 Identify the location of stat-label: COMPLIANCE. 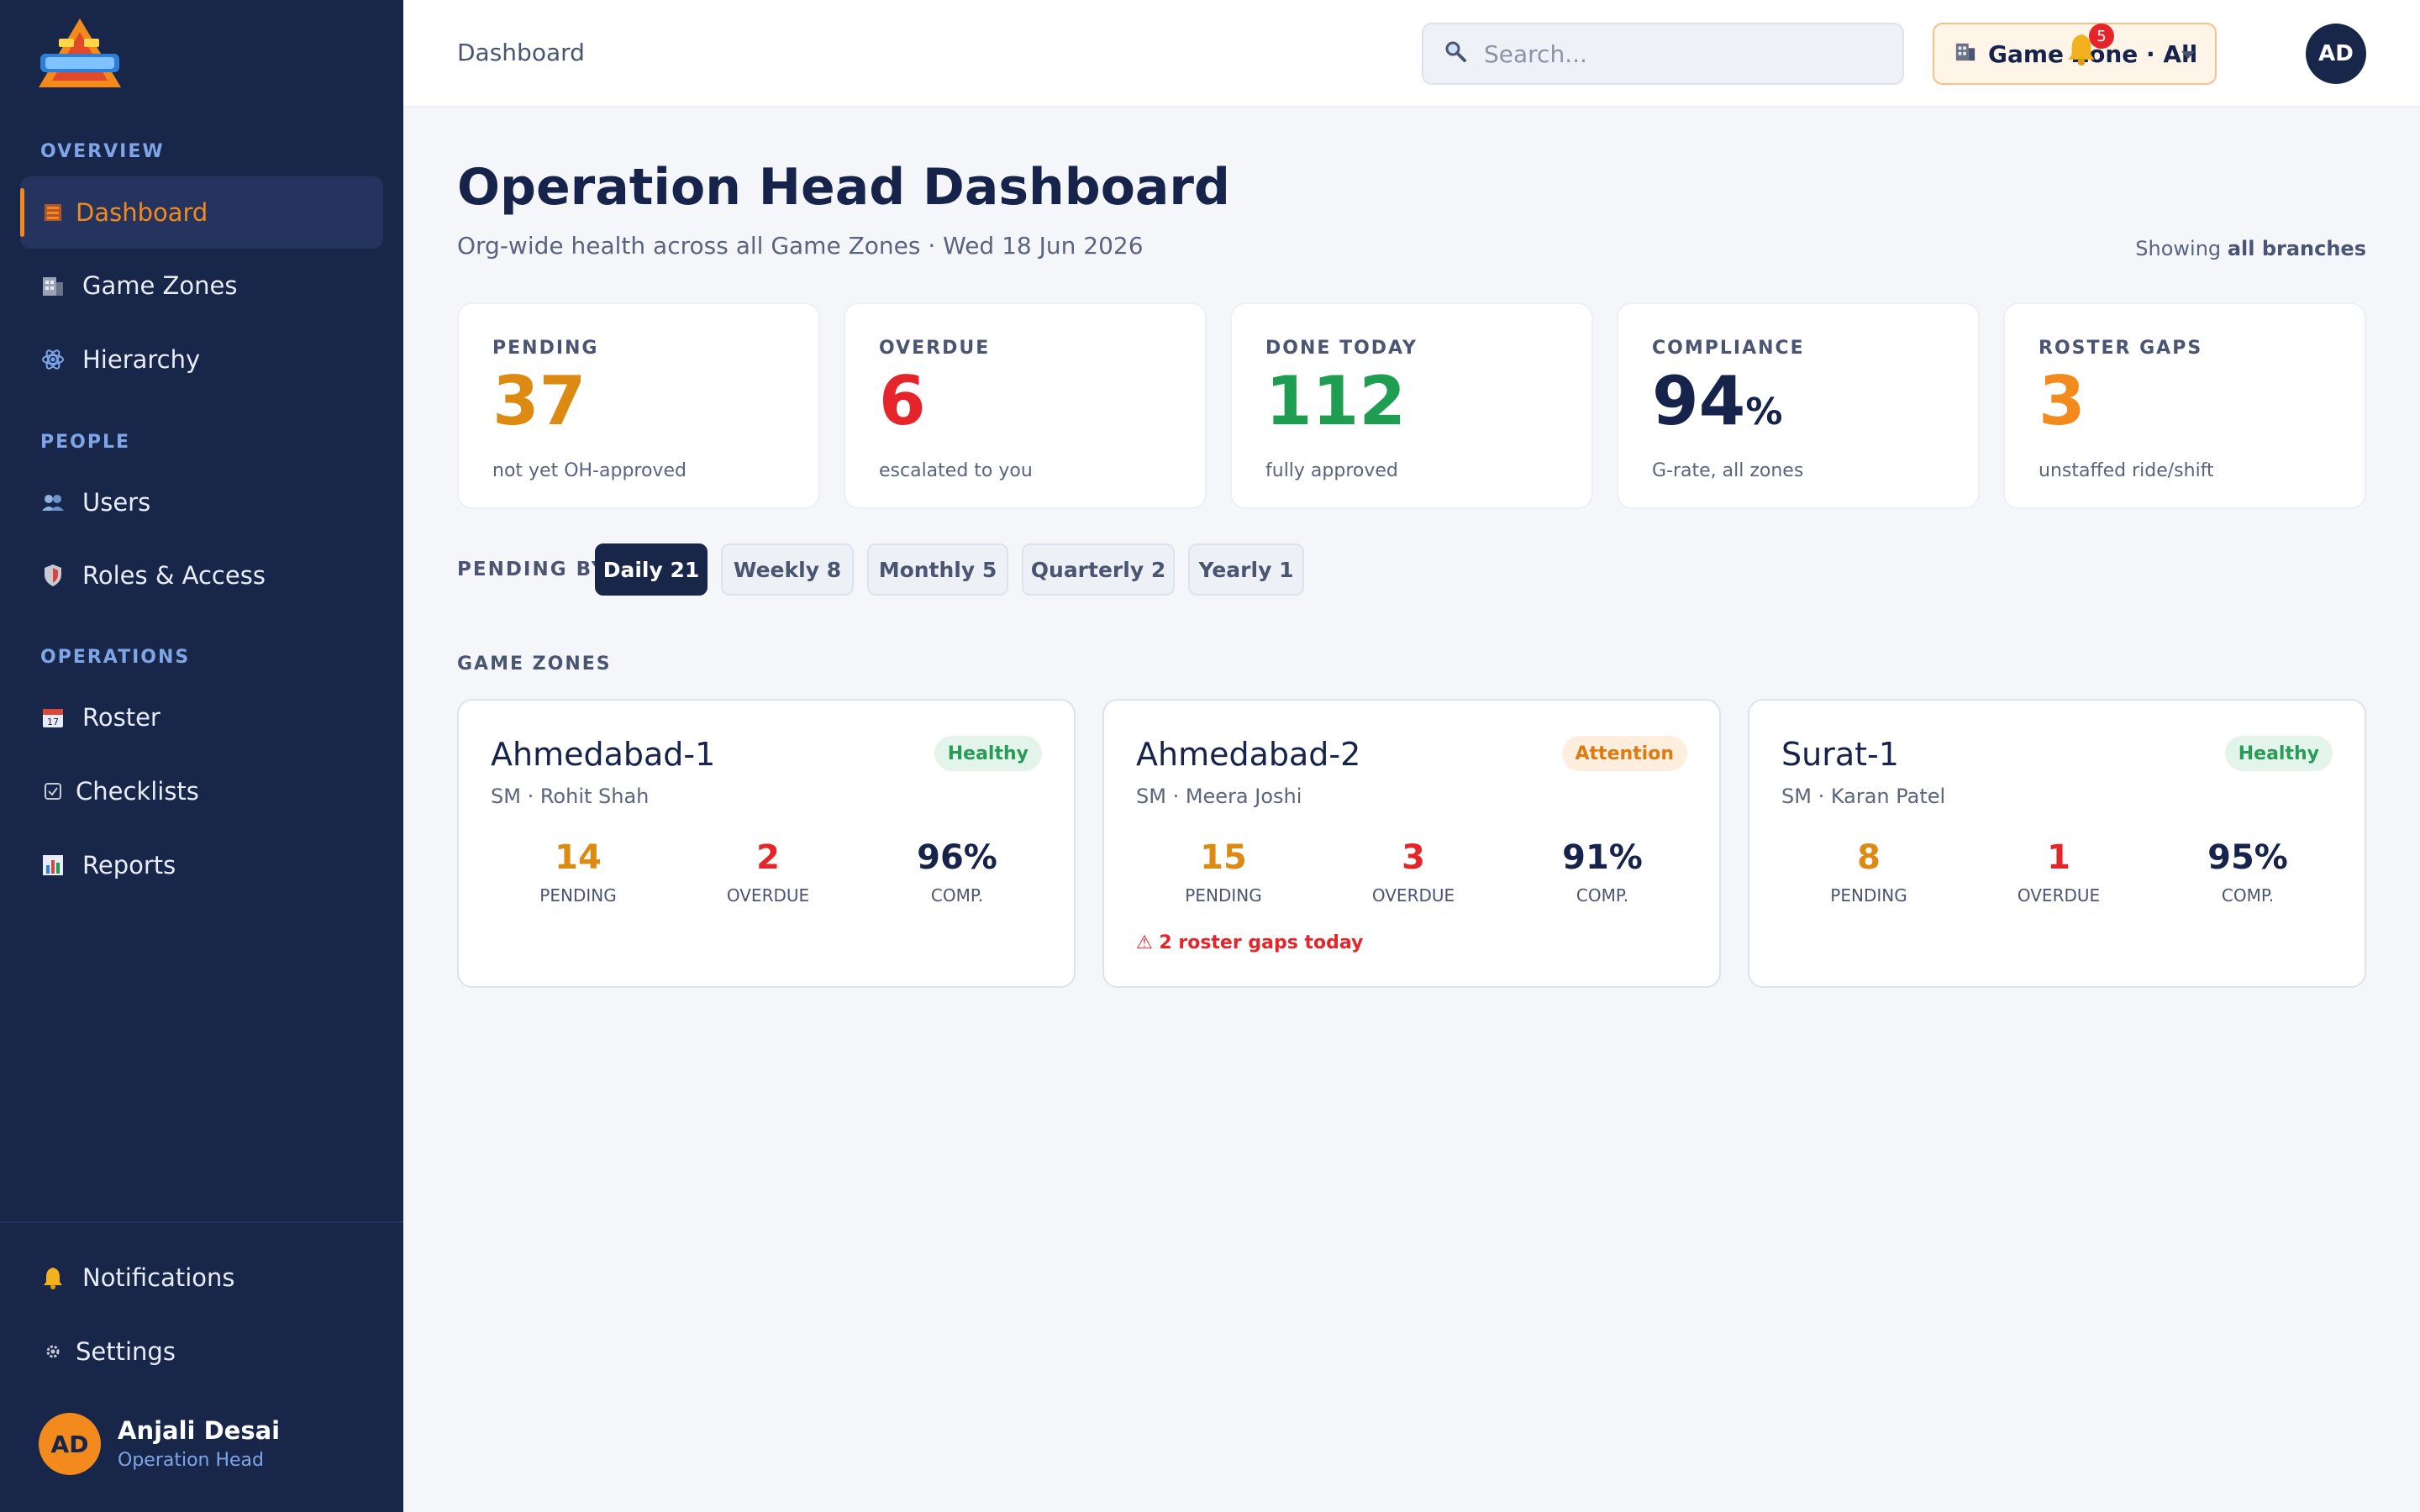
(1729, 348).